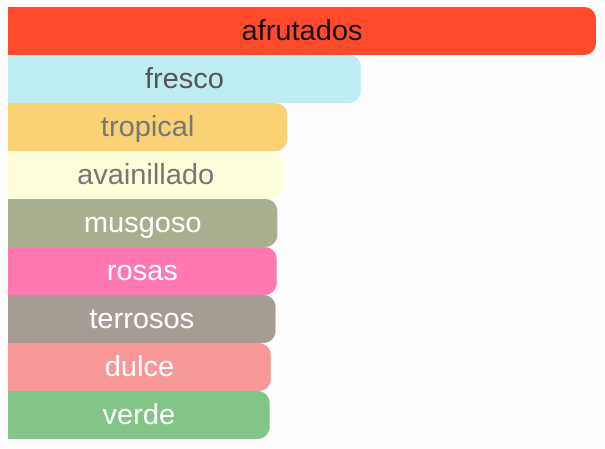  I want to click on bar-label-verde: verde, so click(139, 415).